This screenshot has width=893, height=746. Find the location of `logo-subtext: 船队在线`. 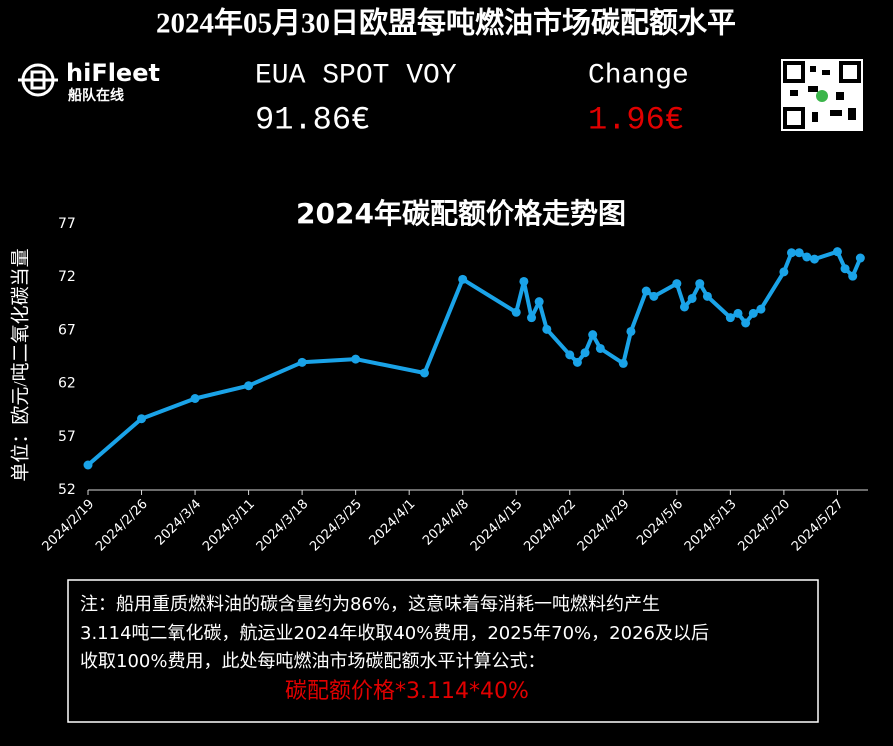

logo-subtext: 船队在线 is located at coordinates (96, 95).